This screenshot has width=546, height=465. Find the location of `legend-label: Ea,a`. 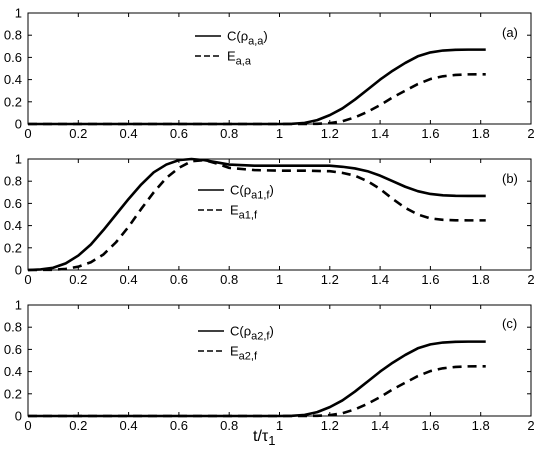

legend-label: Ea,a is located at coordinates (239, 58).